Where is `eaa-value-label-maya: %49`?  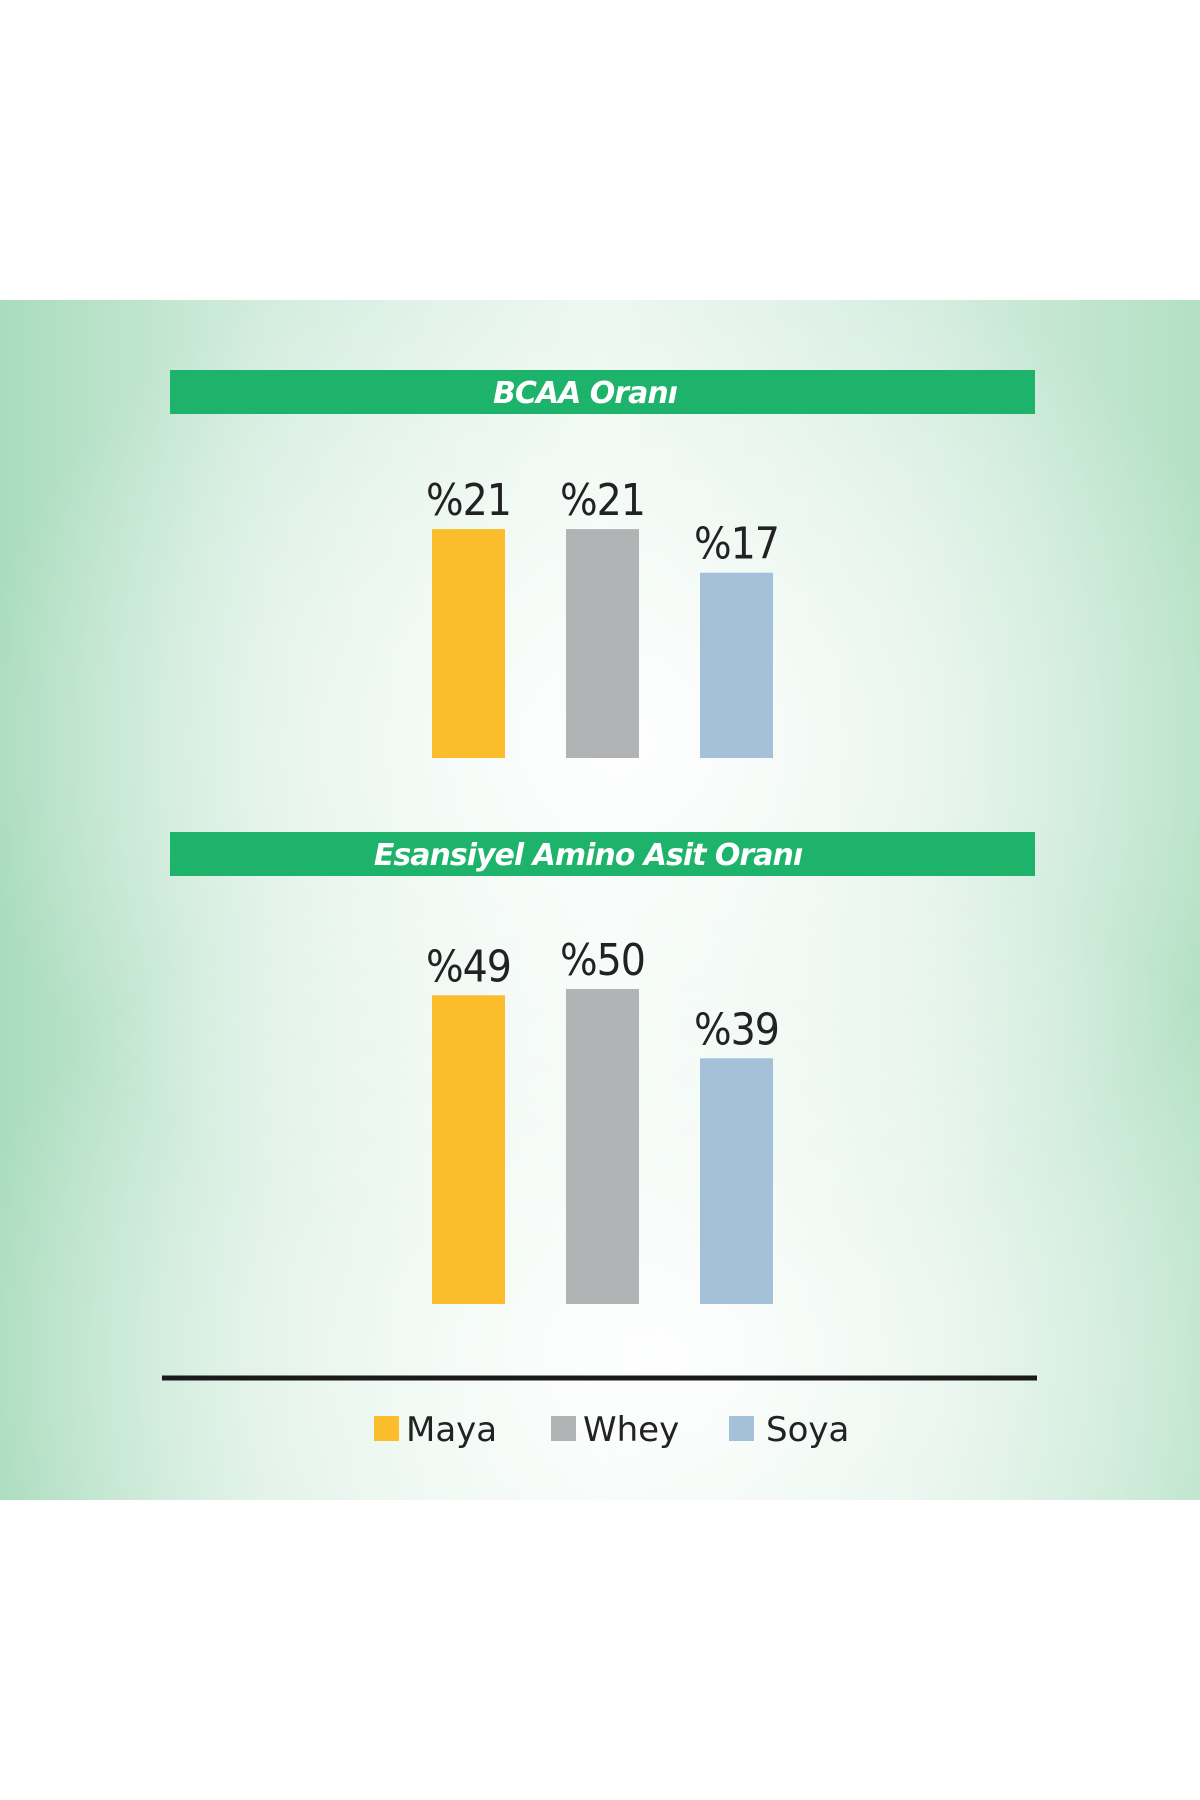 eaa-value-label-maya: %49 is located at coordinates (468, 966).